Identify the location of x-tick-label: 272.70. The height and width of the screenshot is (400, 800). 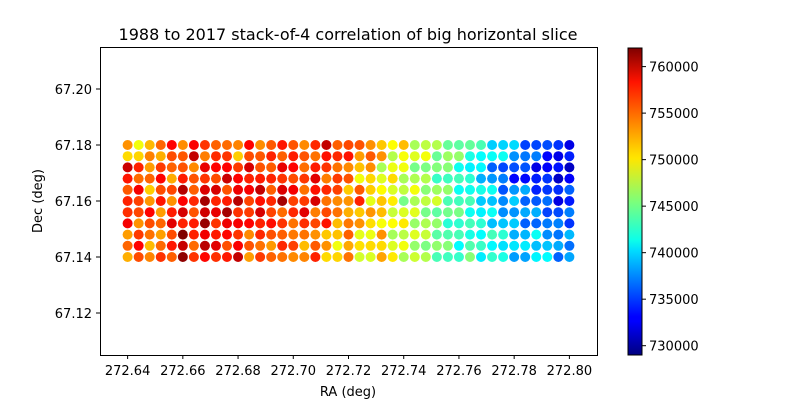
(294, 371).